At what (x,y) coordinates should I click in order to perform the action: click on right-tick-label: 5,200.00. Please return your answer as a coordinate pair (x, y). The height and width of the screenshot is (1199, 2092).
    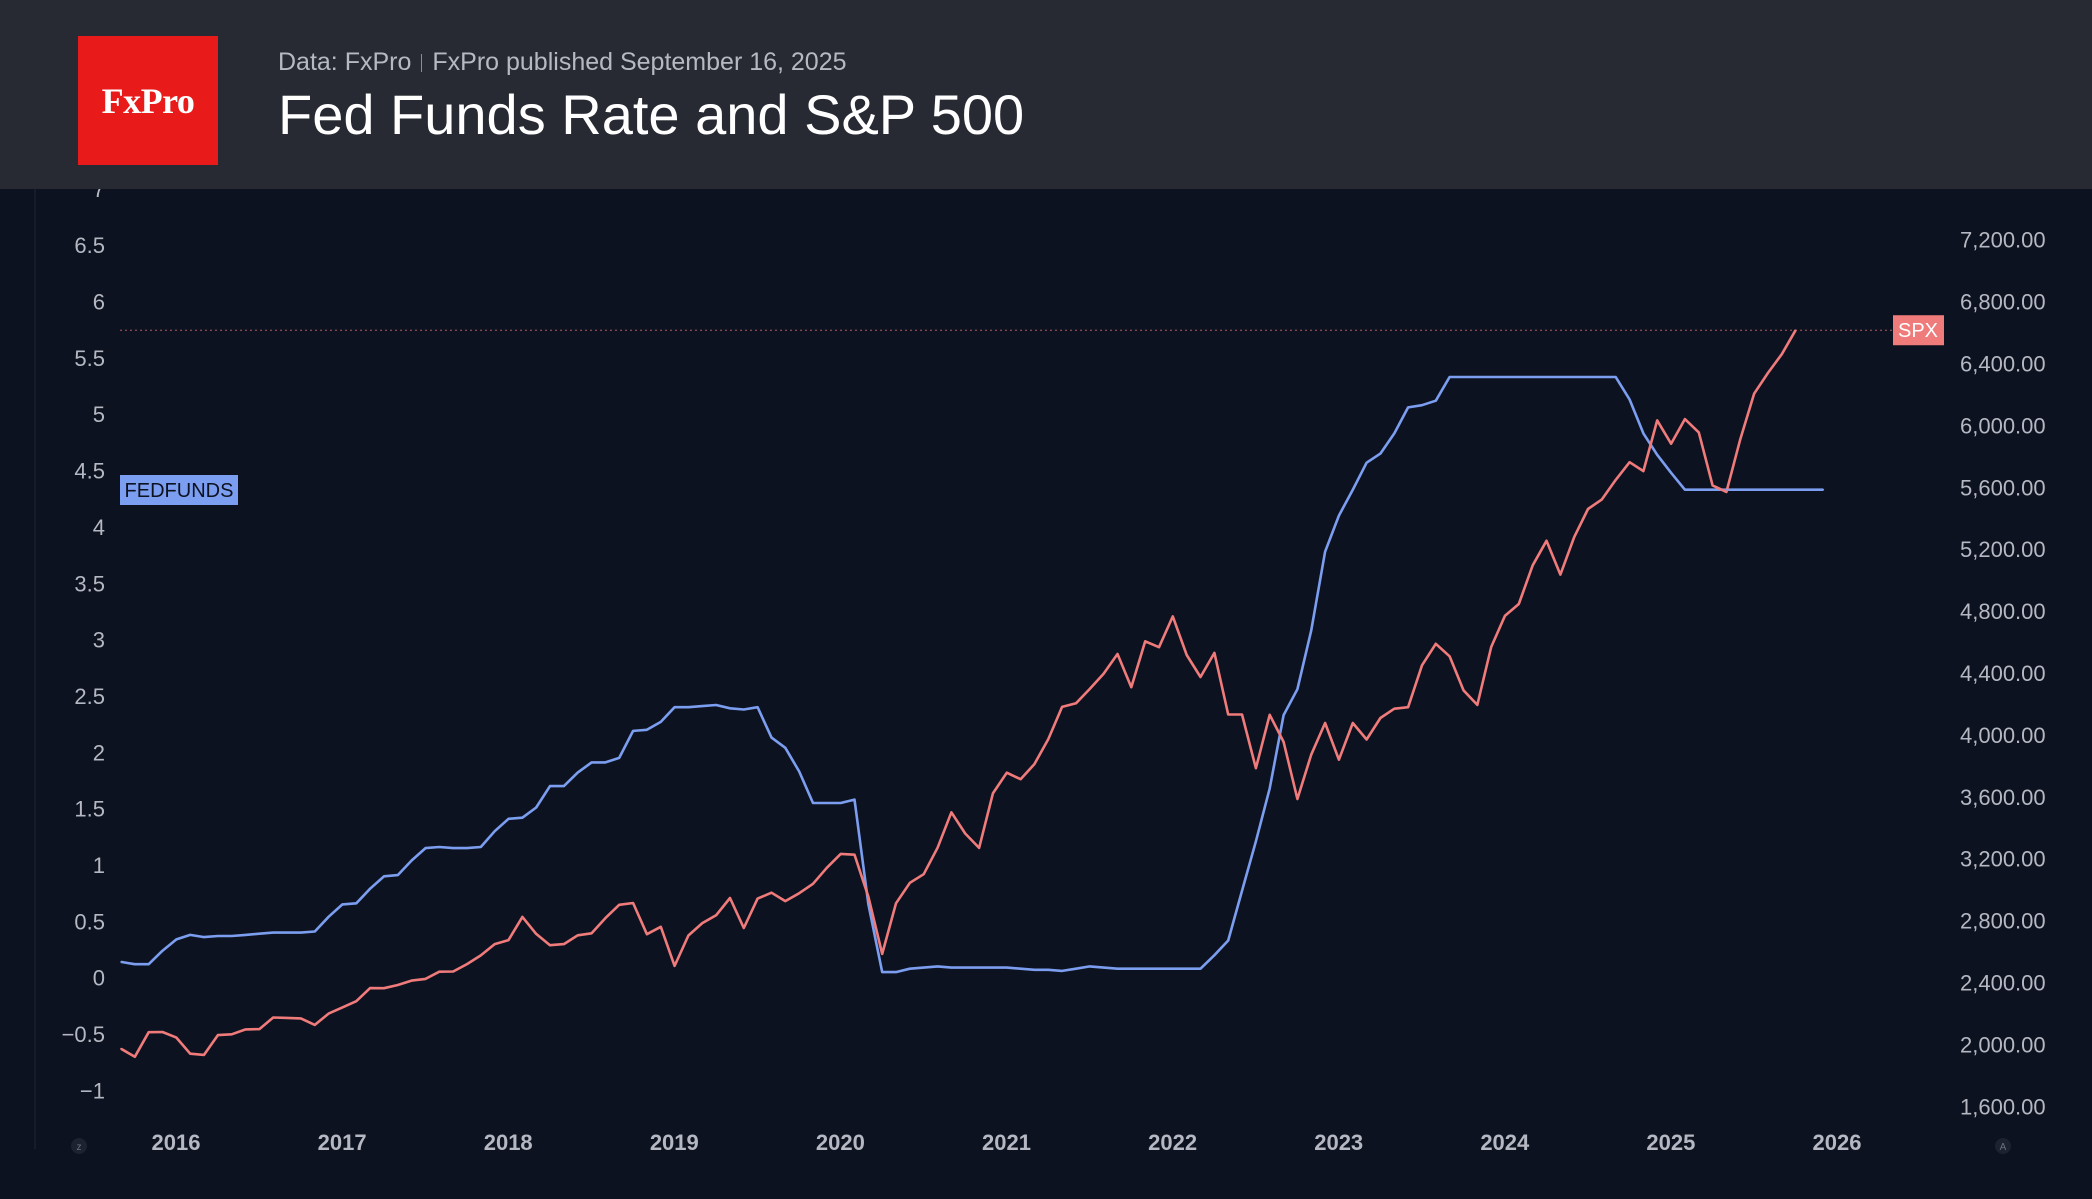
    Looking at the image, I should click on (2003, 549).